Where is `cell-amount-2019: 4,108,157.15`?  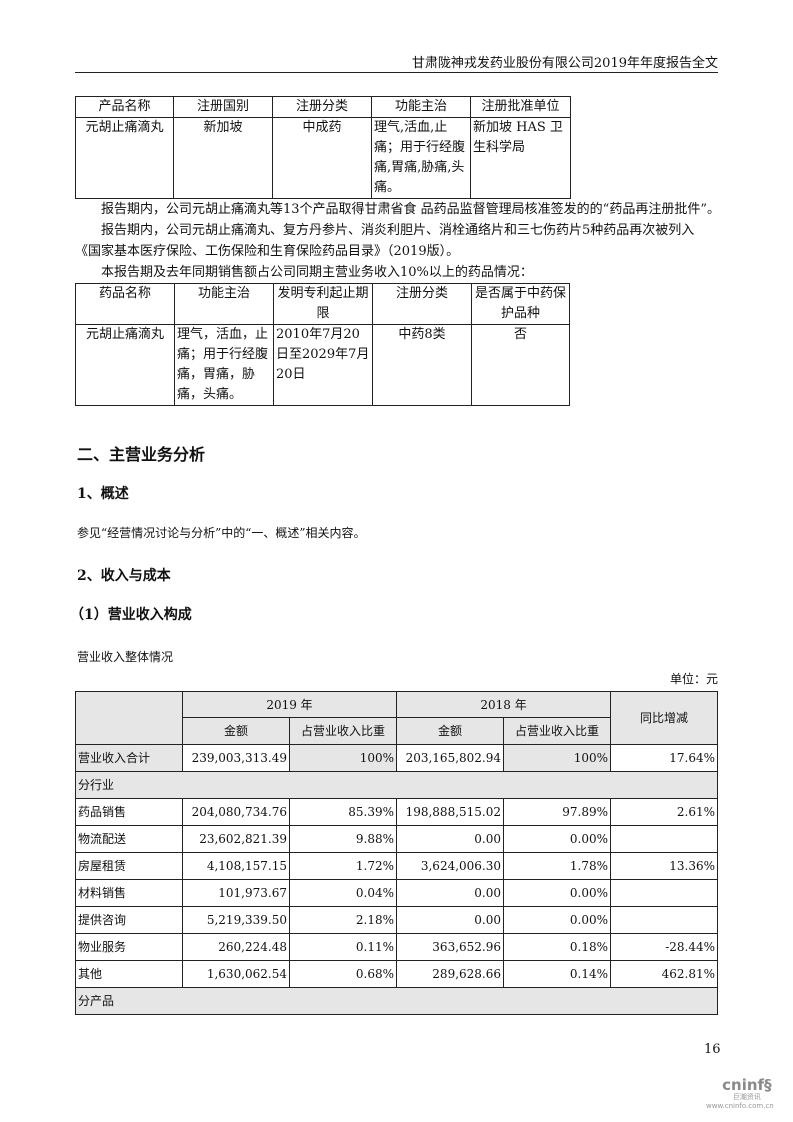 cell-amount-2019: 4,108,157.15 is located at coordinates (236, 866).